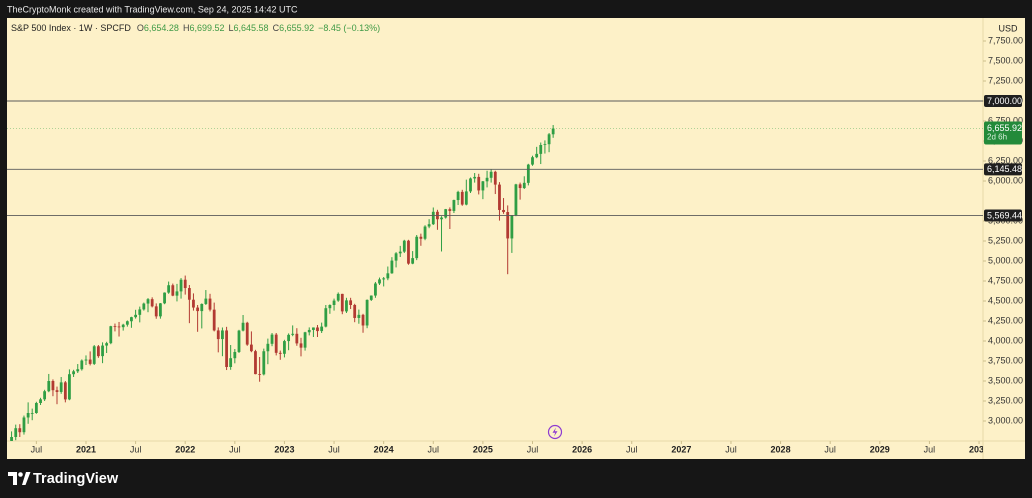  What do you see at coordinates (251, 28) in the screenshot?
I see `legend-value: 6,645.58` at bounding box center [251, 28].